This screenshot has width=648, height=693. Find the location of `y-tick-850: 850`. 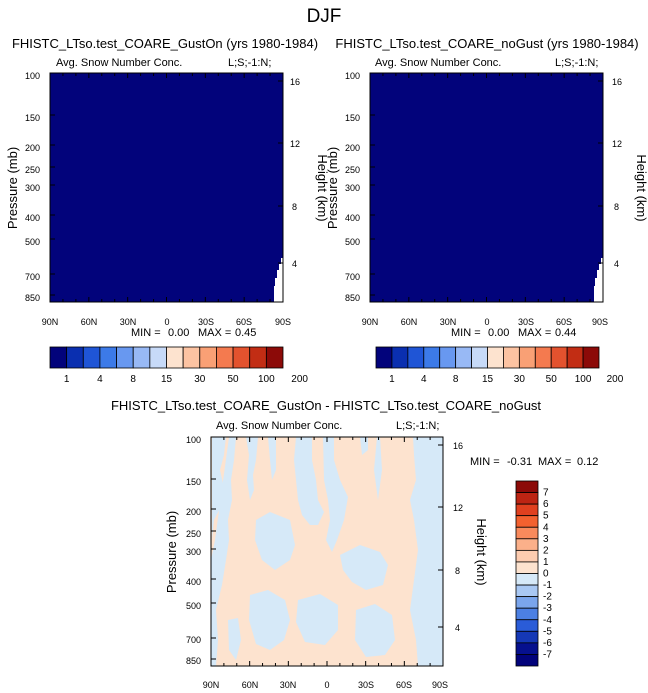

y-tick-850: 850 is located at coordinates (32, 298).